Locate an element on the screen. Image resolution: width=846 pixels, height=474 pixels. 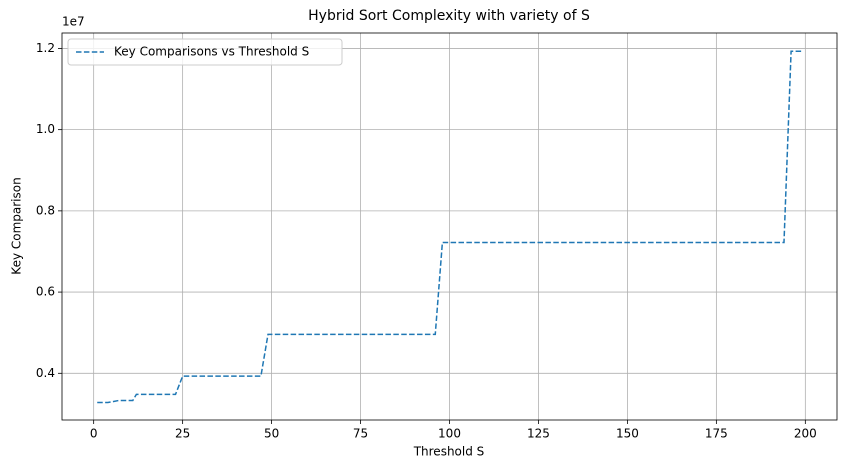
y-offset-label: 1e7 is located at coordinates (73, 22).